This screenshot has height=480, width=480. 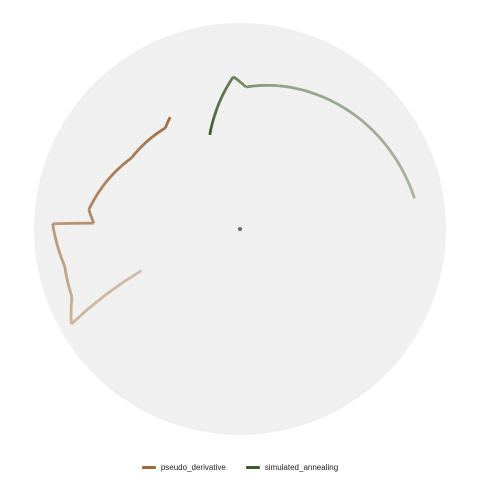 What do you see at coordinates (240, 229) in the screenshot?
I see `center-marker` at bounding box center [240, 229].